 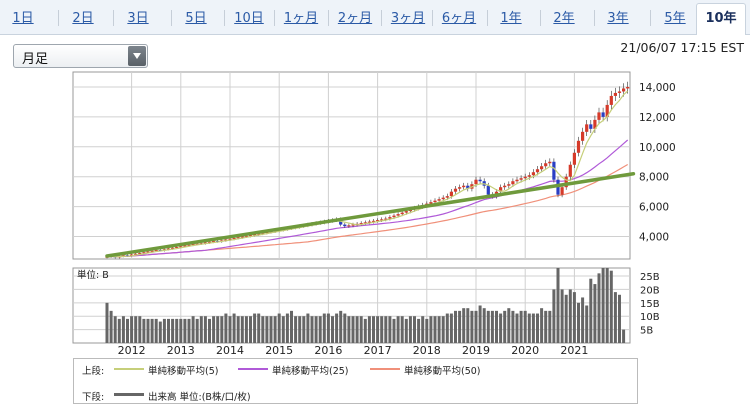 I want to click on tab-period-7: 3ヶ月, so click(x=408, y=18).